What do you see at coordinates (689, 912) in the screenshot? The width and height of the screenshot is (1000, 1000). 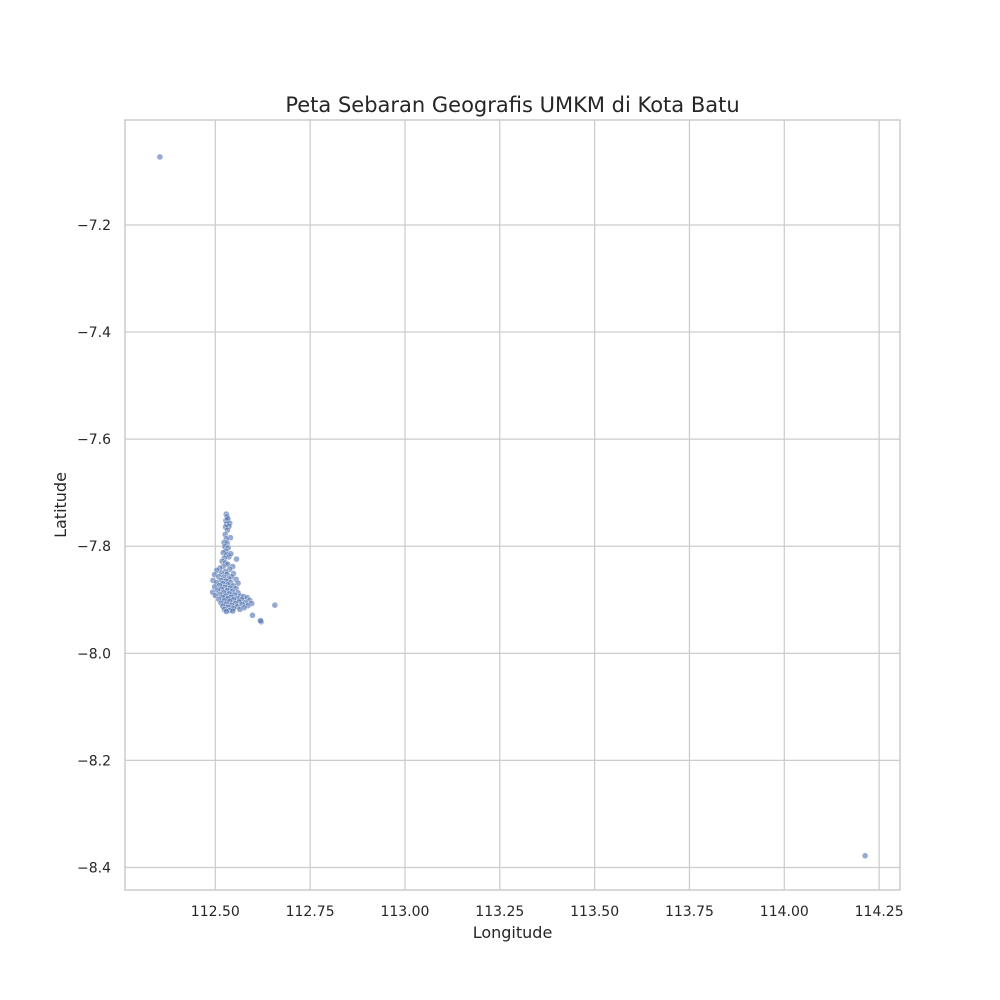 I see `x-tick-label: 113.75` at bounding box center [689, 912].